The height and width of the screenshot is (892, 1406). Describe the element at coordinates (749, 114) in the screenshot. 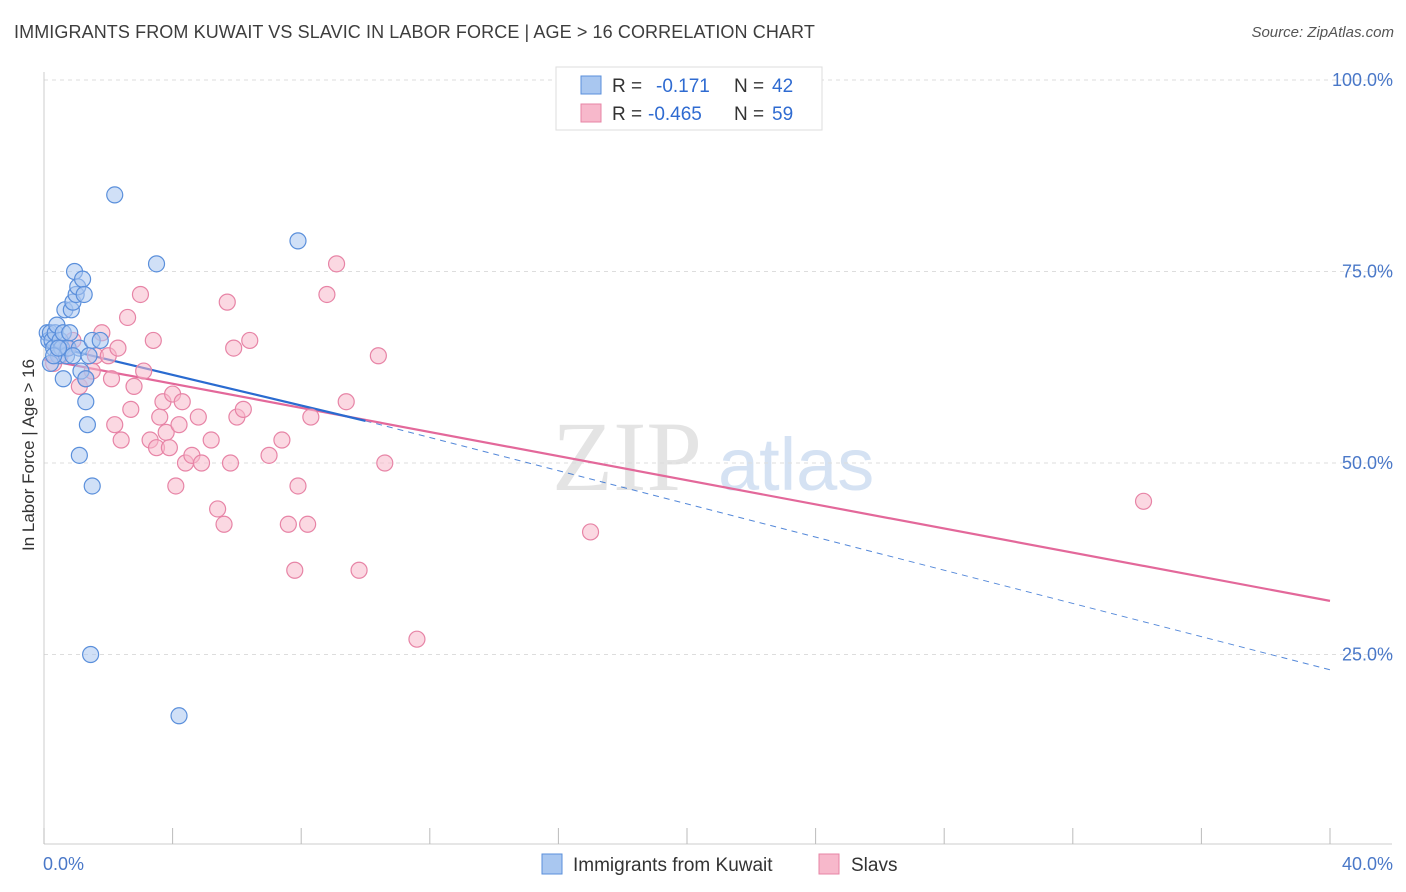

I see `legend-n-label-2: N =` at that location.